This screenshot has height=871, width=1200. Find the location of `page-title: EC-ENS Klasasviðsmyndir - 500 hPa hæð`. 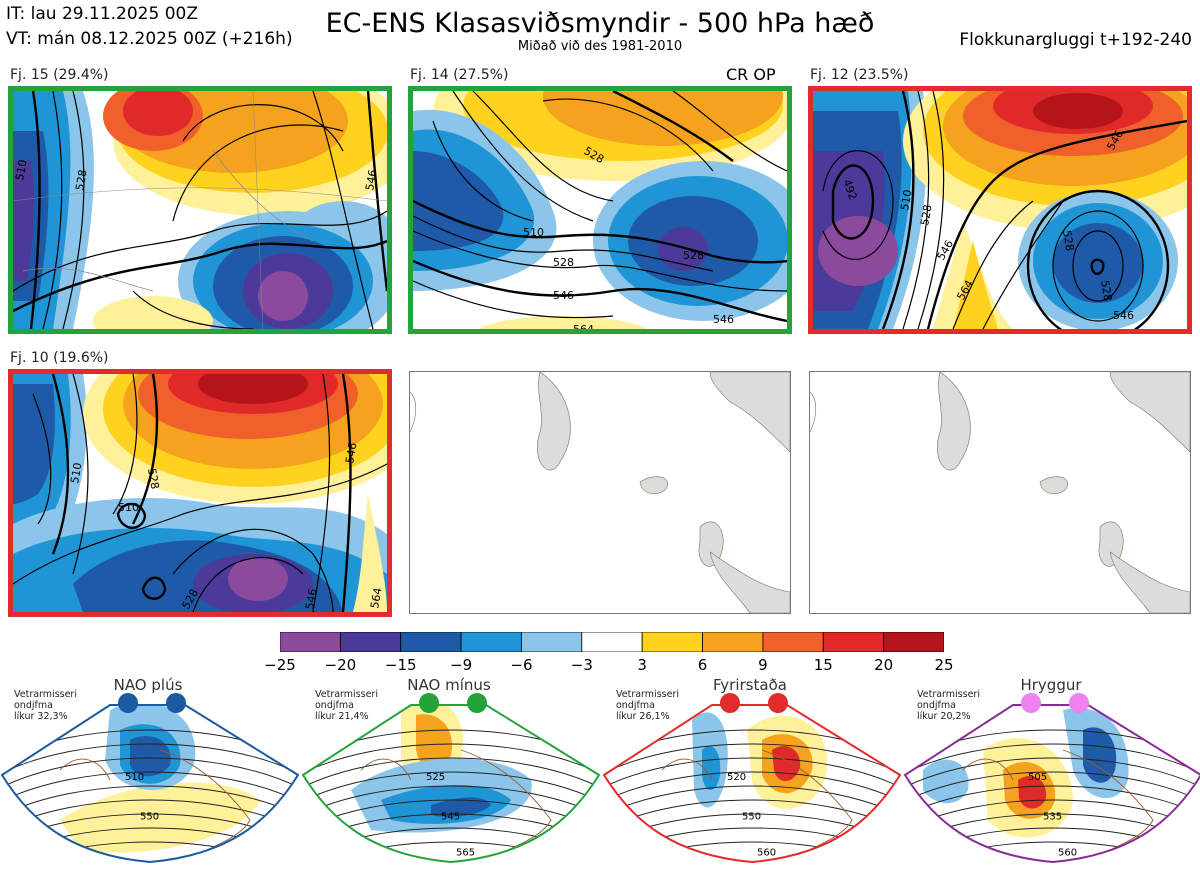

page-title: EC-ENS Klasasviðsmyndir - 500 hPa hæð is located at coordinates (600, 23).